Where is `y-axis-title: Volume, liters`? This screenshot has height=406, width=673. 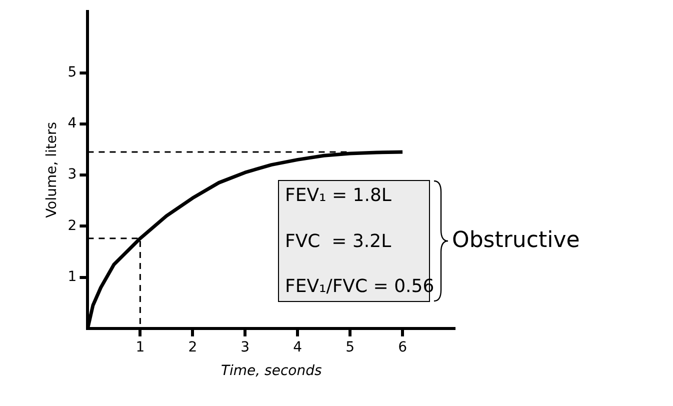
y-axis-title: Volume, liters is located at coordinates (52, 170).